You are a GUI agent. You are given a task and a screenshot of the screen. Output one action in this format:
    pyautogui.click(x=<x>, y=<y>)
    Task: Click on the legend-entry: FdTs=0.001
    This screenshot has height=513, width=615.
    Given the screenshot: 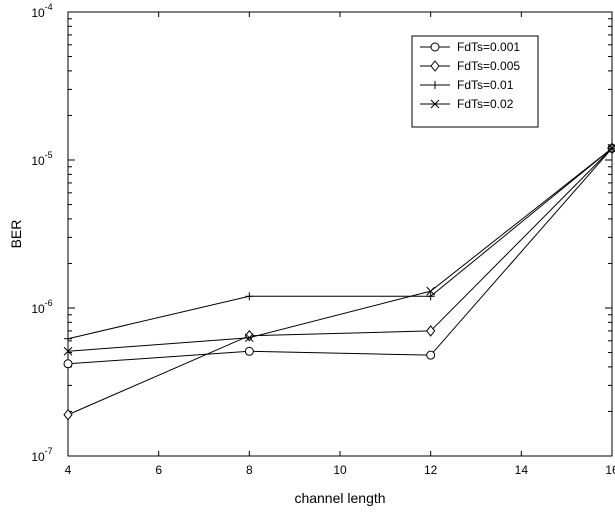 What is the action you would take?
    pyautogui.click(x=470, y=47)
    